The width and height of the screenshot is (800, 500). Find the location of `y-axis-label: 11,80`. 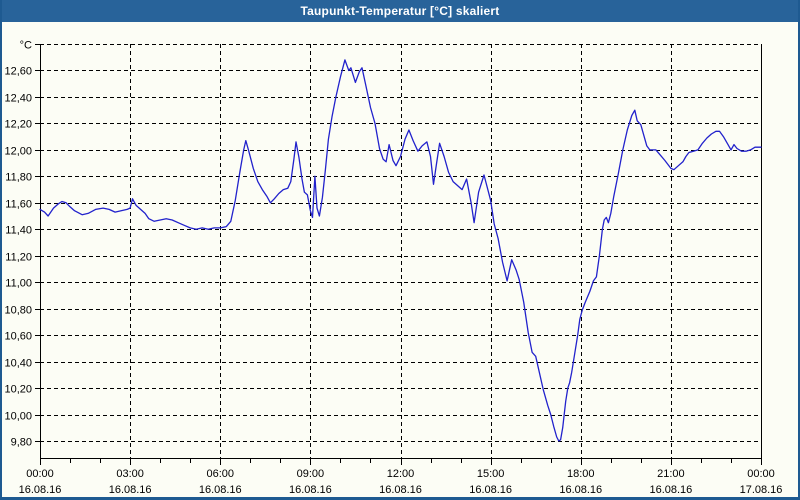

y-axis-label: 11,80 is located at coordinates (18, 178).